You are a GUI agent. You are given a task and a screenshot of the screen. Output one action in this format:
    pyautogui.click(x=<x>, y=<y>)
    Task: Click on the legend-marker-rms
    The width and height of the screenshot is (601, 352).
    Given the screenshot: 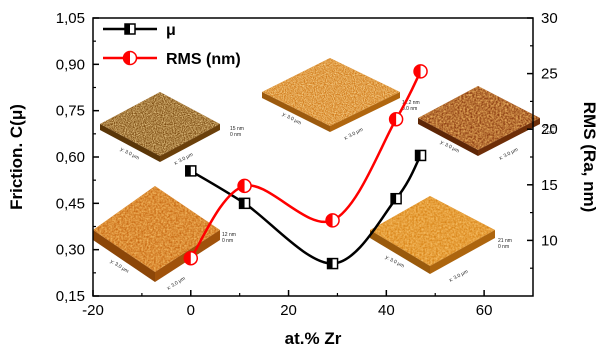 What is the action you would take?
    pyautogui.click(x=130, y=58)
    